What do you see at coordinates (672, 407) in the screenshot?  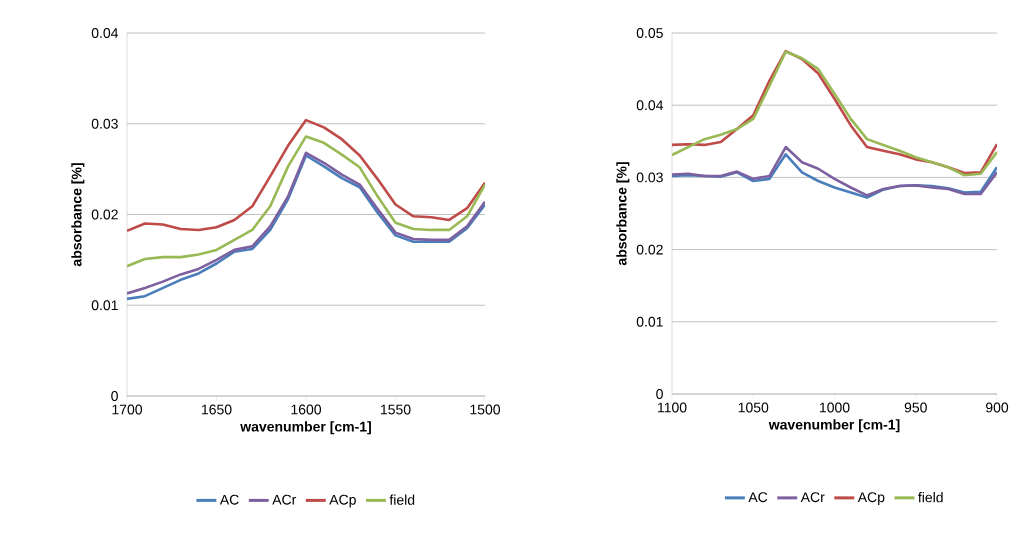 I see `x-tick-label: 1100` at bounding box center [672, 407].